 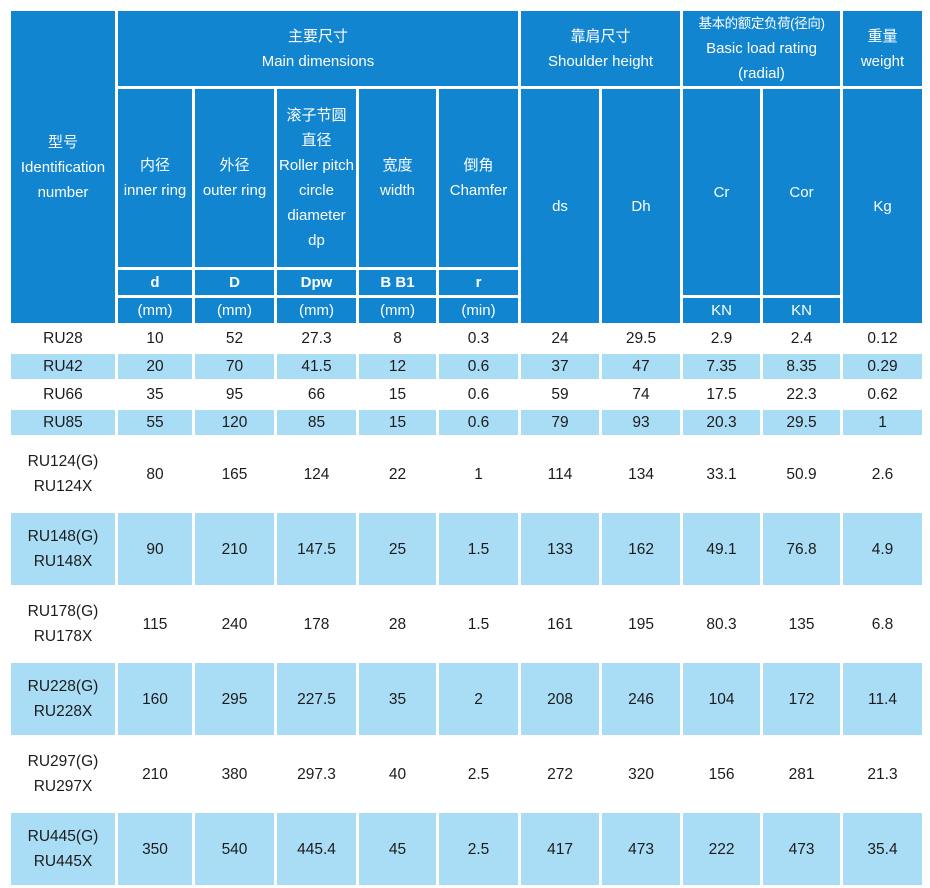 What do you see at coordinates (155, 774) in the screenshot?
I see `value-cell: 210` at bounding box center [155, 774].